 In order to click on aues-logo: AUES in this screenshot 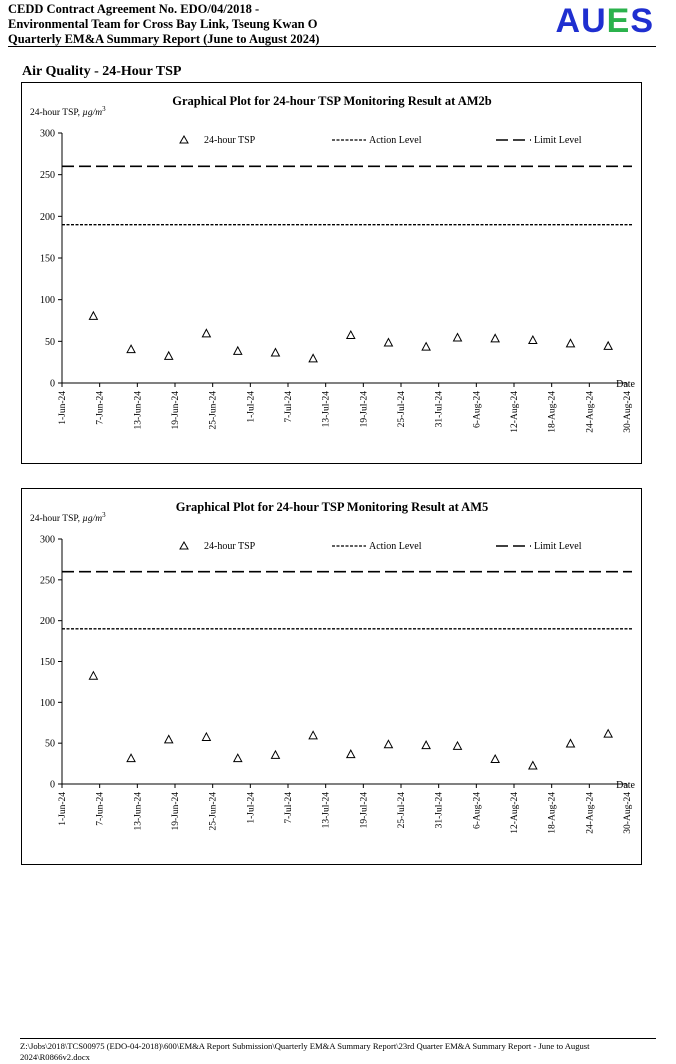, I will do `click(605, 21)`.